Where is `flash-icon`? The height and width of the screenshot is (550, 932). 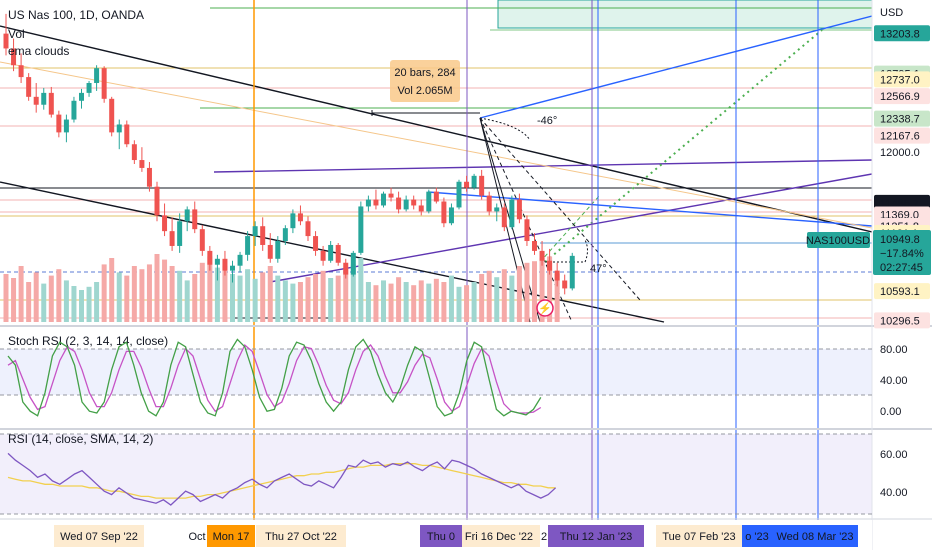
flash-icon is located at coordinates (545, 308).